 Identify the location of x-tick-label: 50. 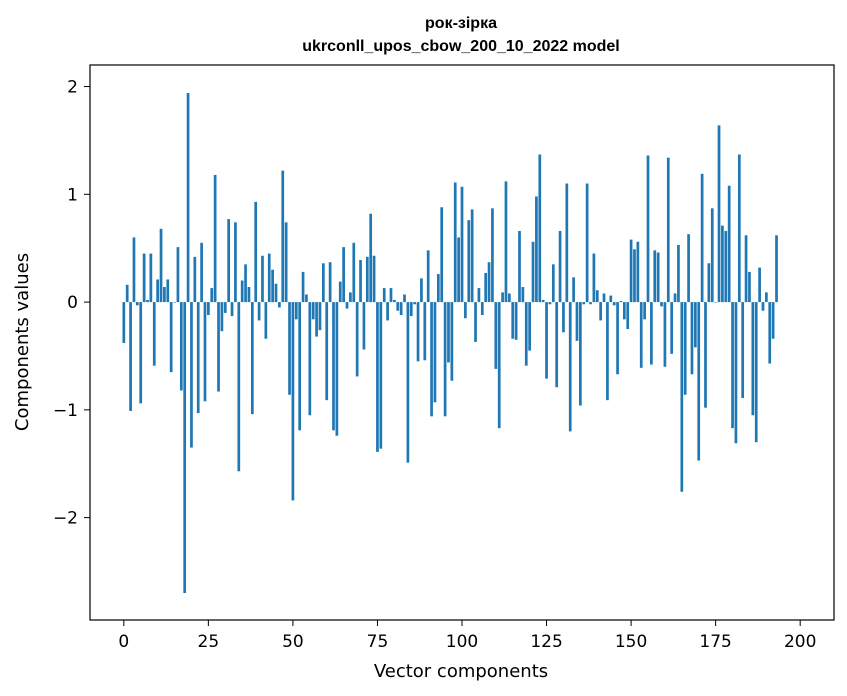
(293, 642).